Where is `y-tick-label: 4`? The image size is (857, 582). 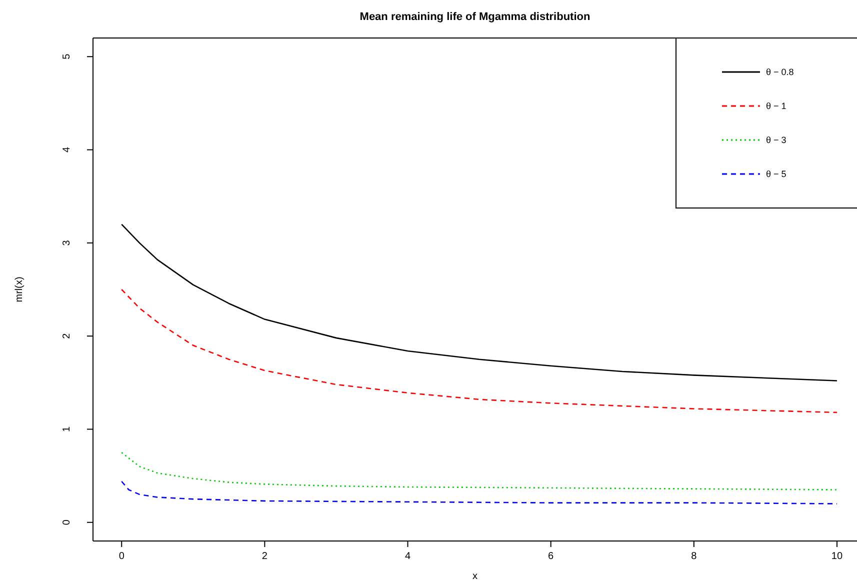 y-tick-label: 4 is located at coordinates (67, 149).